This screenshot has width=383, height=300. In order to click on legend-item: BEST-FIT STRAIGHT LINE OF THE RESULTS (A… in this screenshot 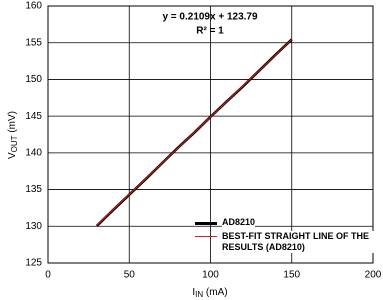, I will do `click(285, 242)`.